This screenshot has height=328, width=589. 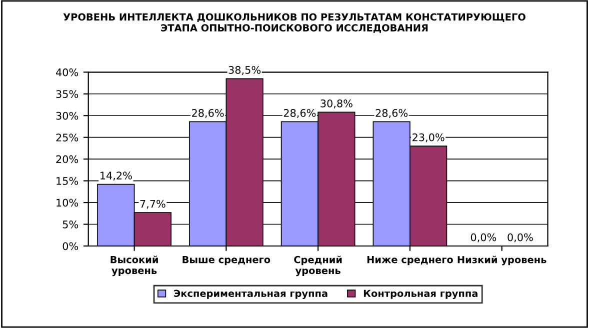 What do you see at coordinates (70, 224) in the screenshot?
I see `y-tick-label: 5%` at bounding box center [70, 224].